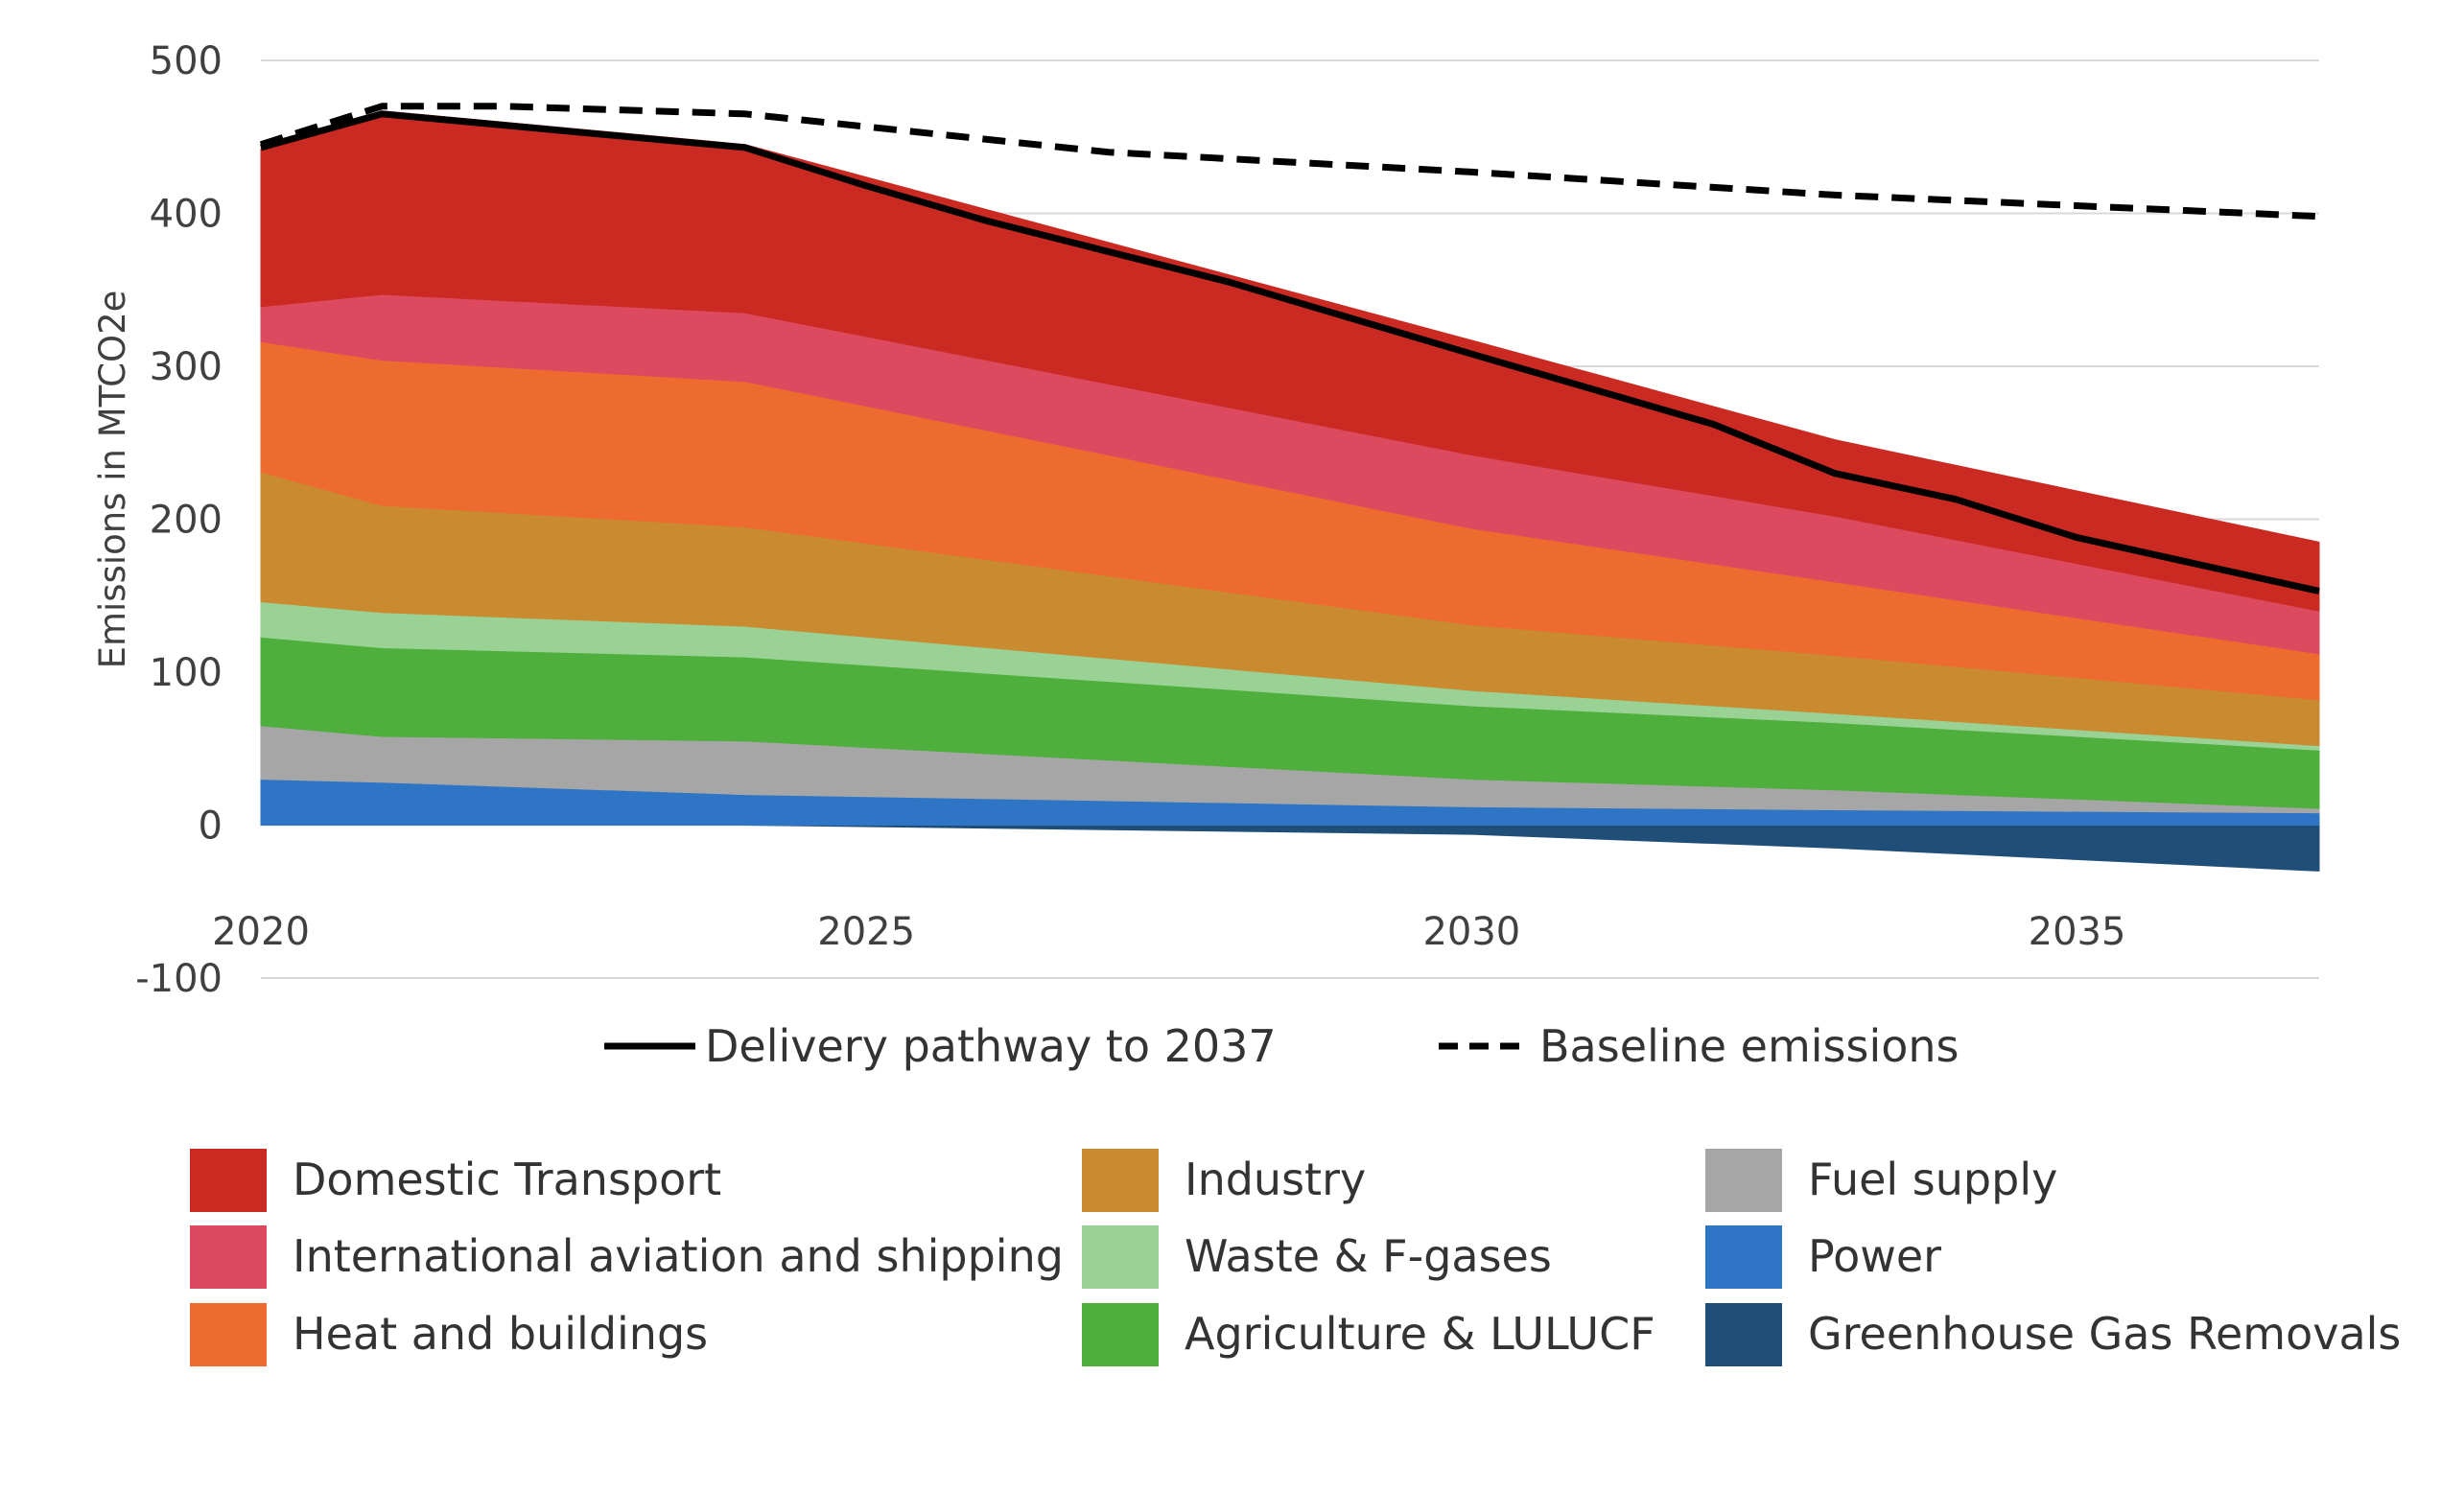  I want to click on legend-line-label: Delivery pathway to 2037, so click(991, 1046).